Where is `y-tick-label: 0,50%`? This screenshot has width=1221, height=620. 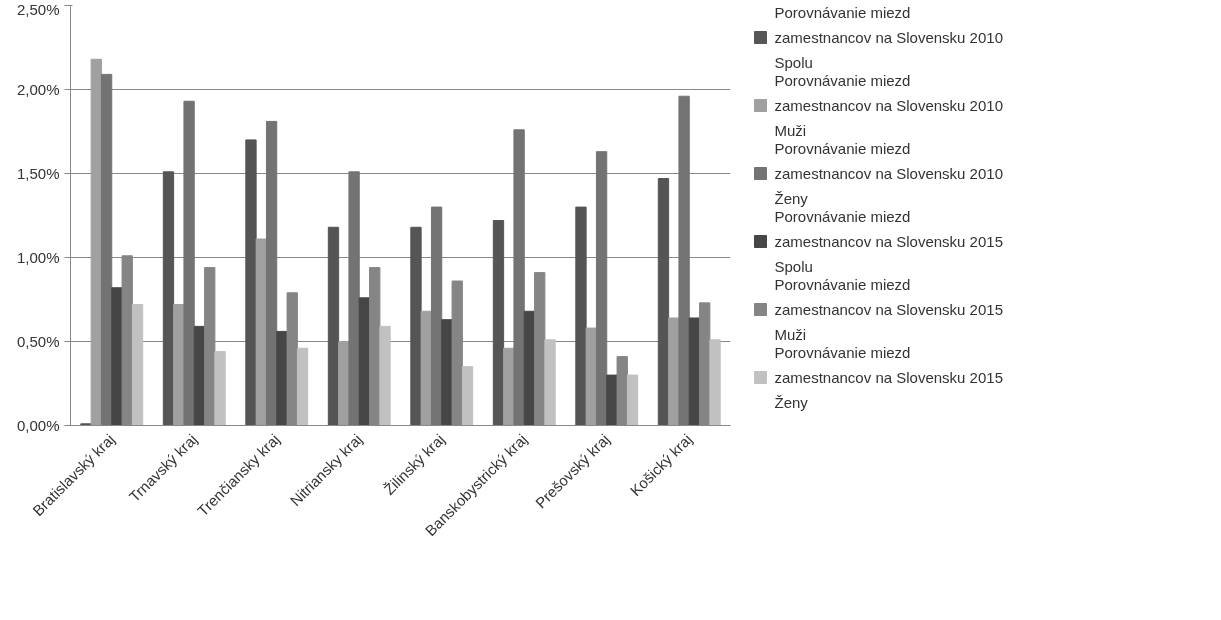 y-tick-label: 0,50% is located at coordinates (38, 341).